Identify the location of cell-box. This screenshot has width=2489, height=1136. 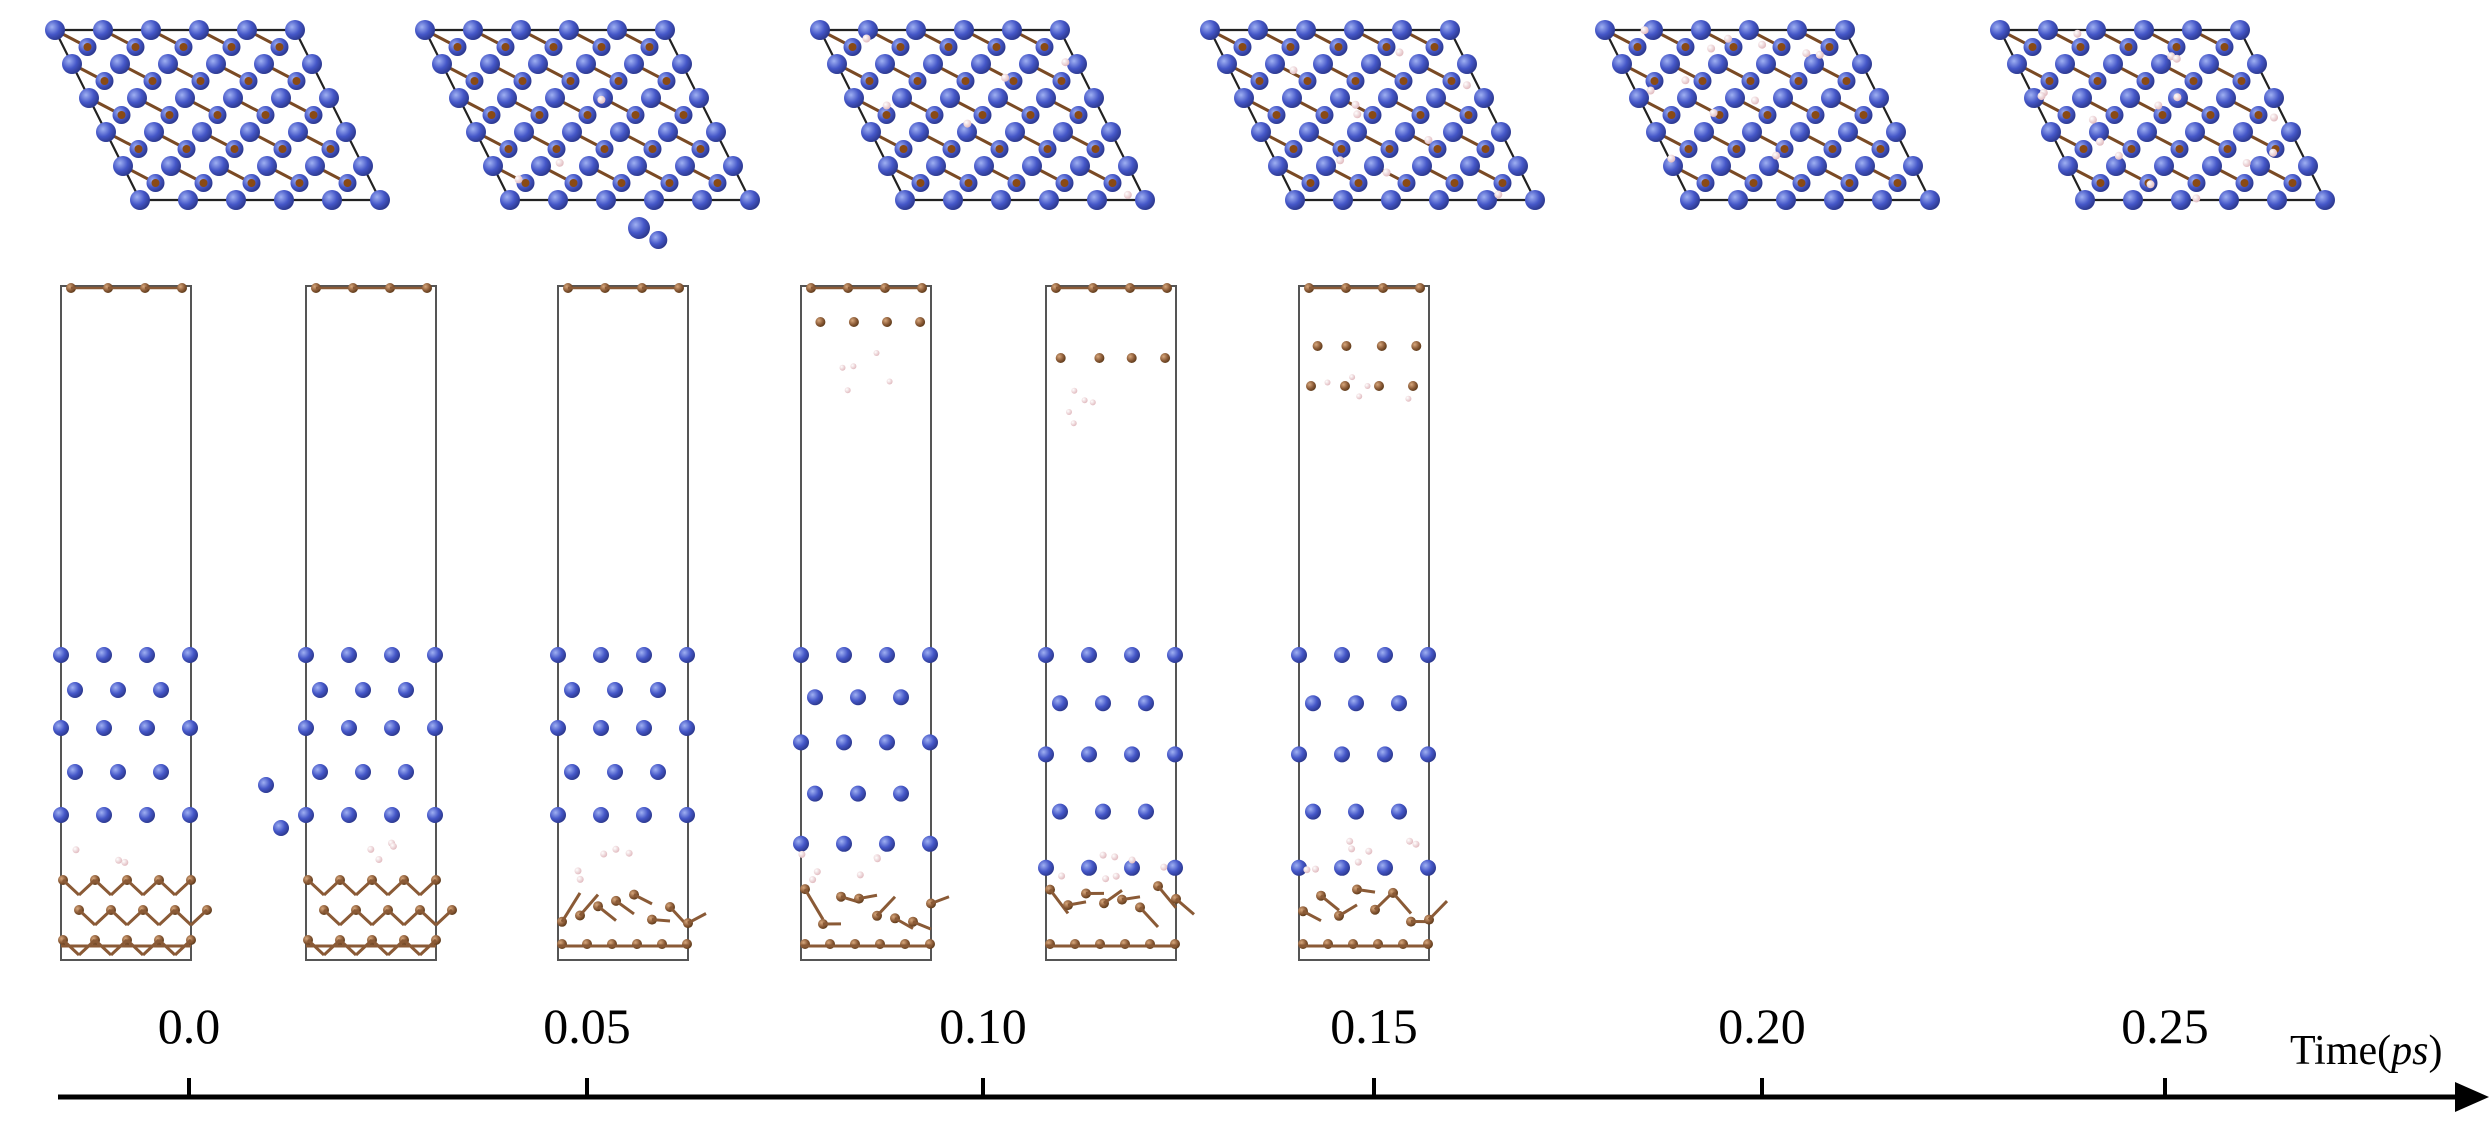
(1111, 623).